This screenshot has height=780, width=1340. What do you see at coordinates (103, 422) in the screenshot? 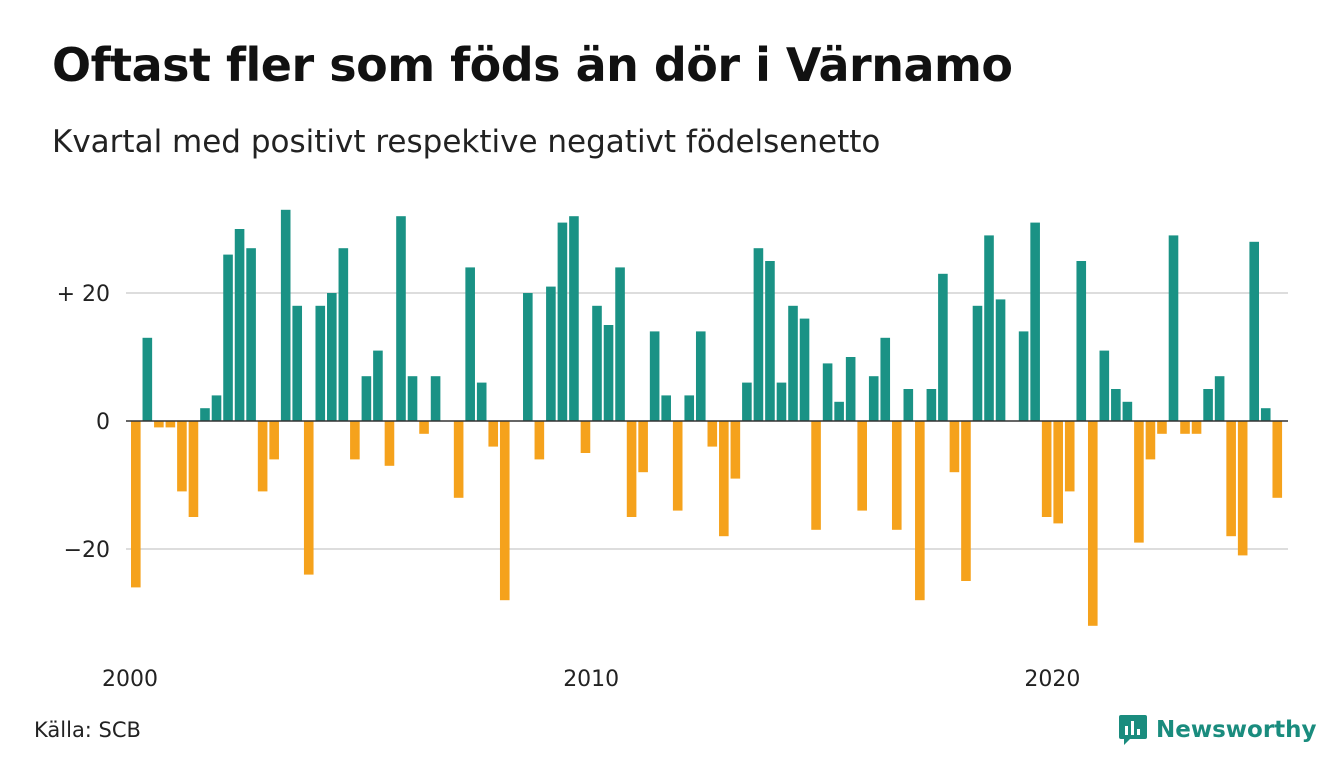
I see `y-tick-label: 0` at bounding box center [103, 422].